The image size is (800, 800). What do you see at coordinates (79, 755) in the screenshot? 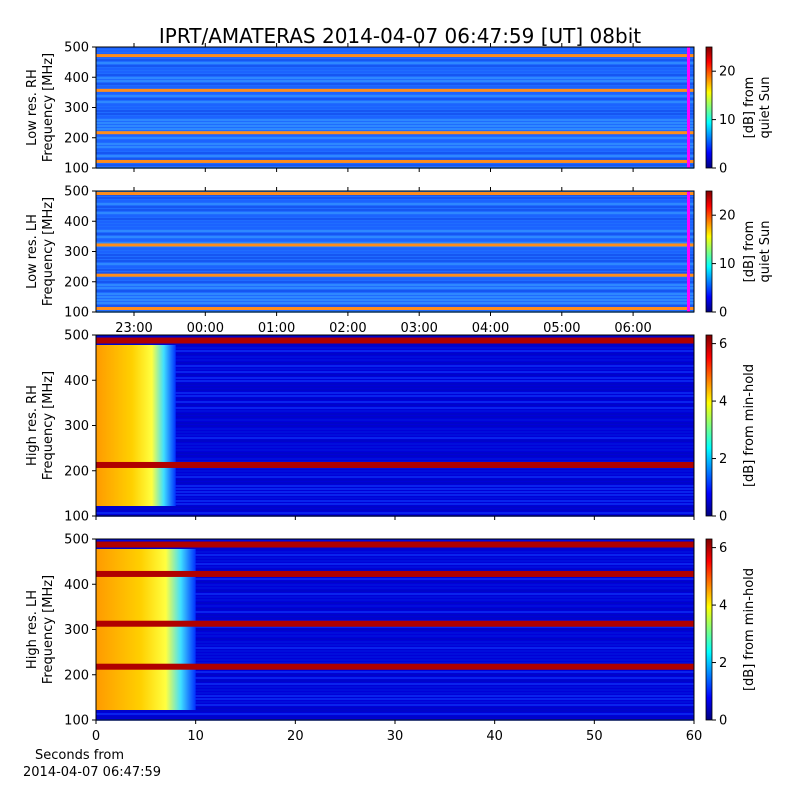
I see `x-axis-label: Seconds from` at bounding box center [79, 755].